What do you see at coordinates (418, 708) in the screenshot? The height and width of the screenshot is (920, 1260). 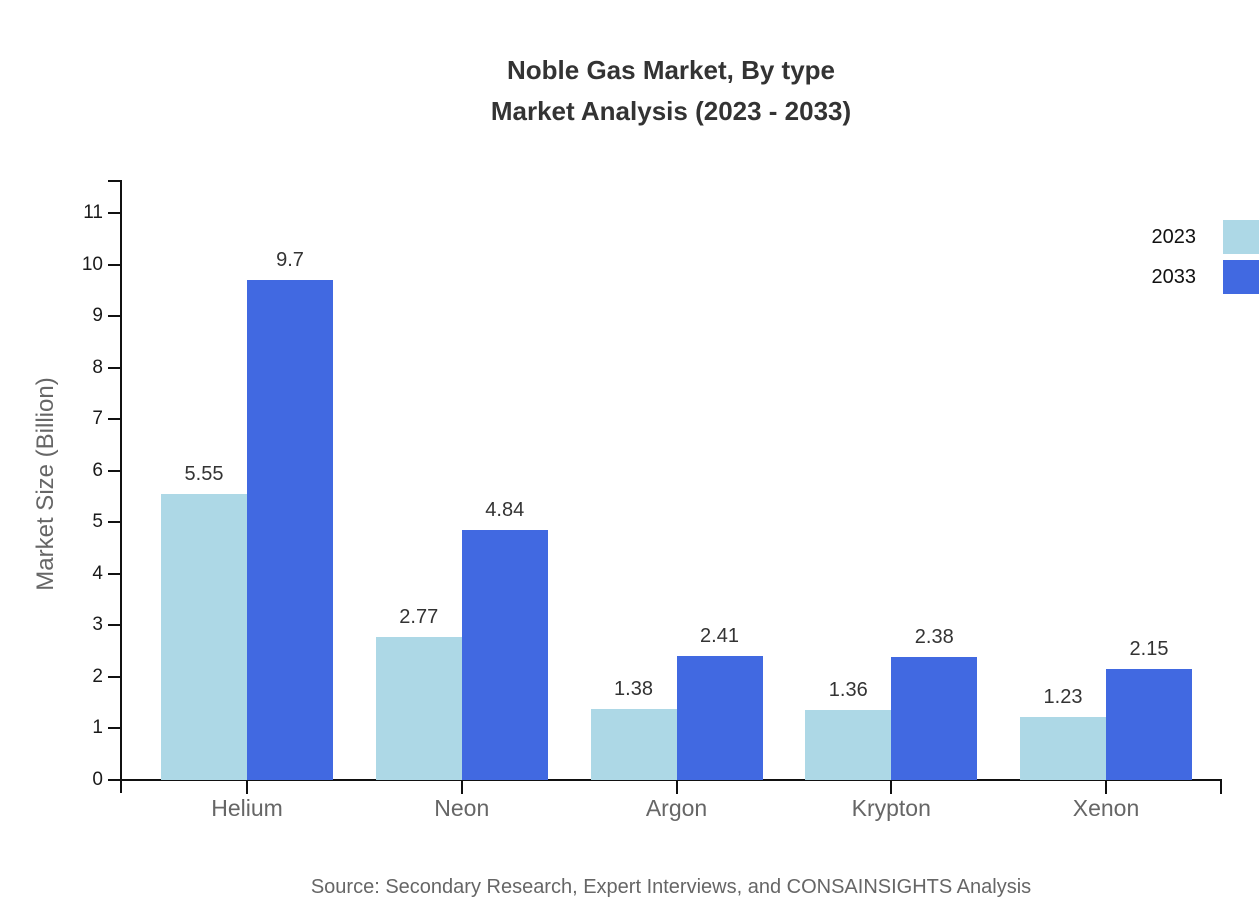 I see `bar-2023-neon` at bounding box center [418, 708].